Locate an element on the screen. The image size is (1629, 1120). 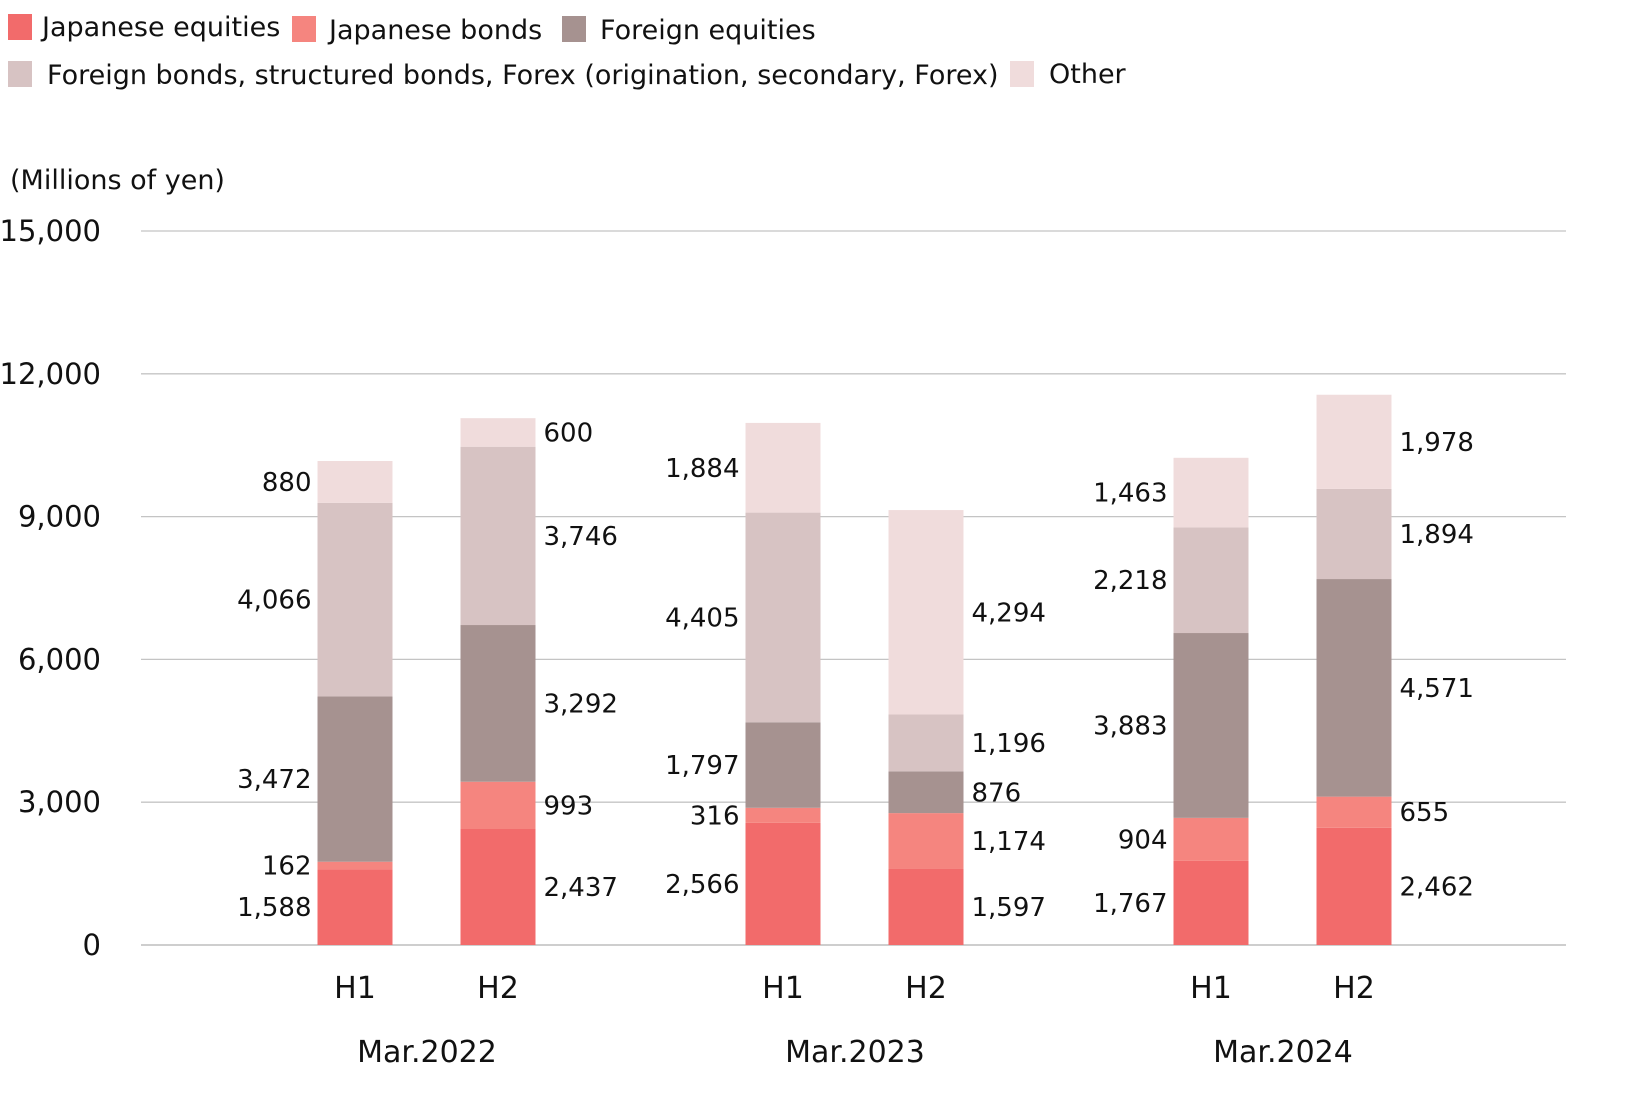
legend-item-japanese-bonds: Japanese bonds is located at coordinates (417, 30).